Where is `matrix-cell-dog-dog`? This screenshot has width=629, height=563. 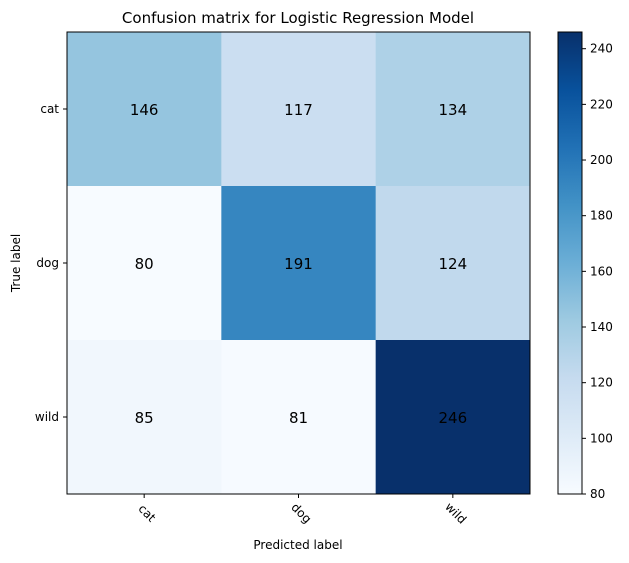 matrix-cell-dog-dog is located at coordinates (299, 263).